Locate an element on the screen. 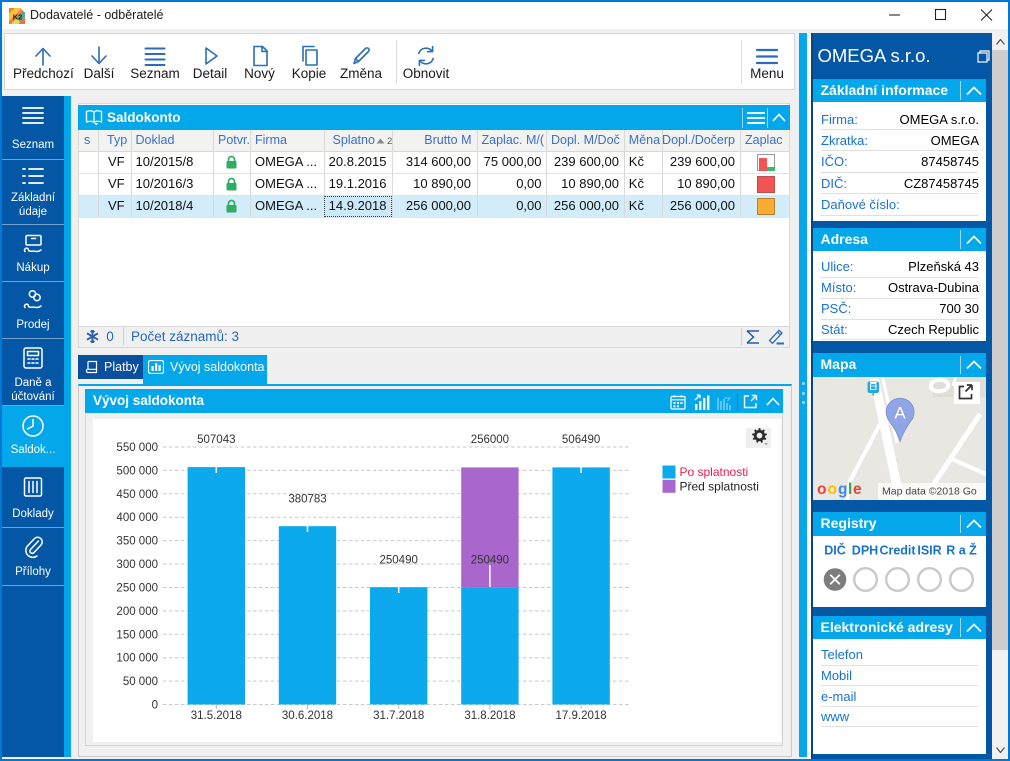  svg-text: l is located at coordinates (850, 489).